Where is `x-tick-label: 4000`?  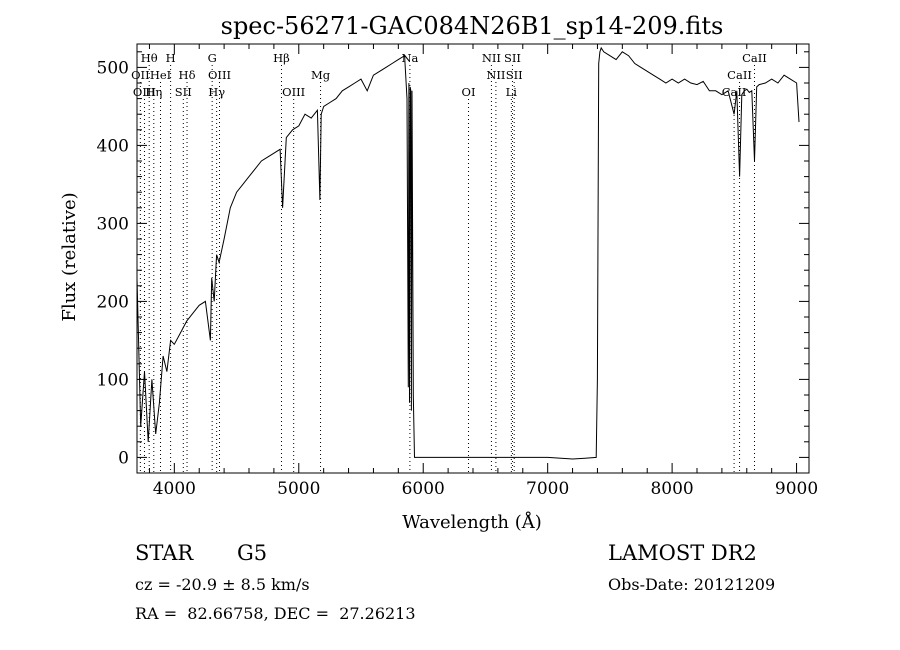
x-tick-label: 4000 is located at coordinates (174, 489).